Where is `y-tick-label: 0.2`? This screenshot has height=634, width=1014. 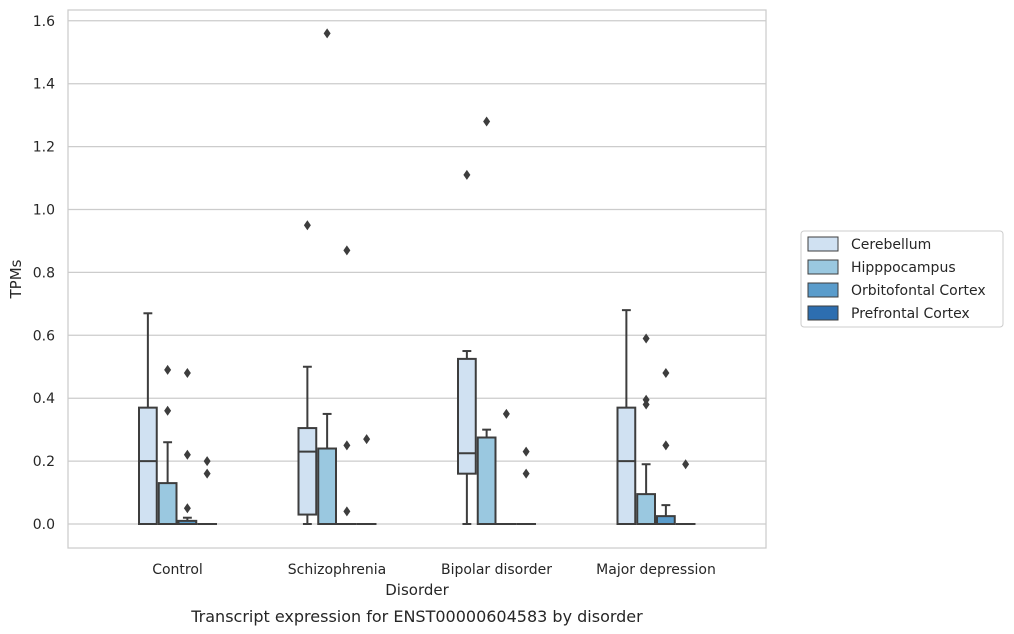 y-tick-label: 0.2 is located at coordinates (44, 462).